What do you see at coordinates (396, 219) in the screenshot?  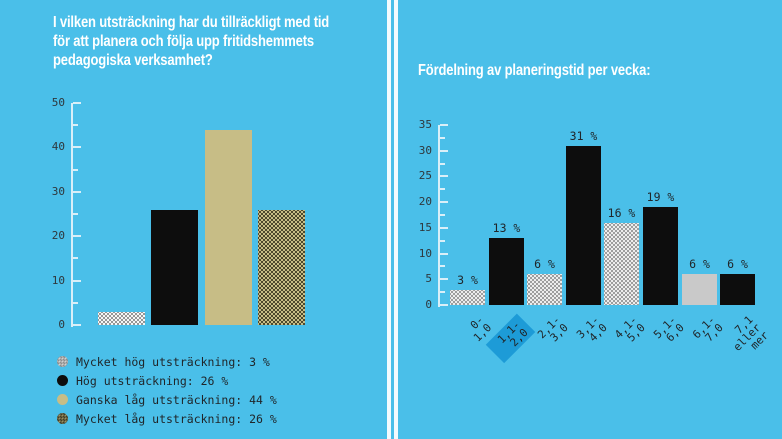 I see `panel-divider-line-right` at bounding box center [396, 219].